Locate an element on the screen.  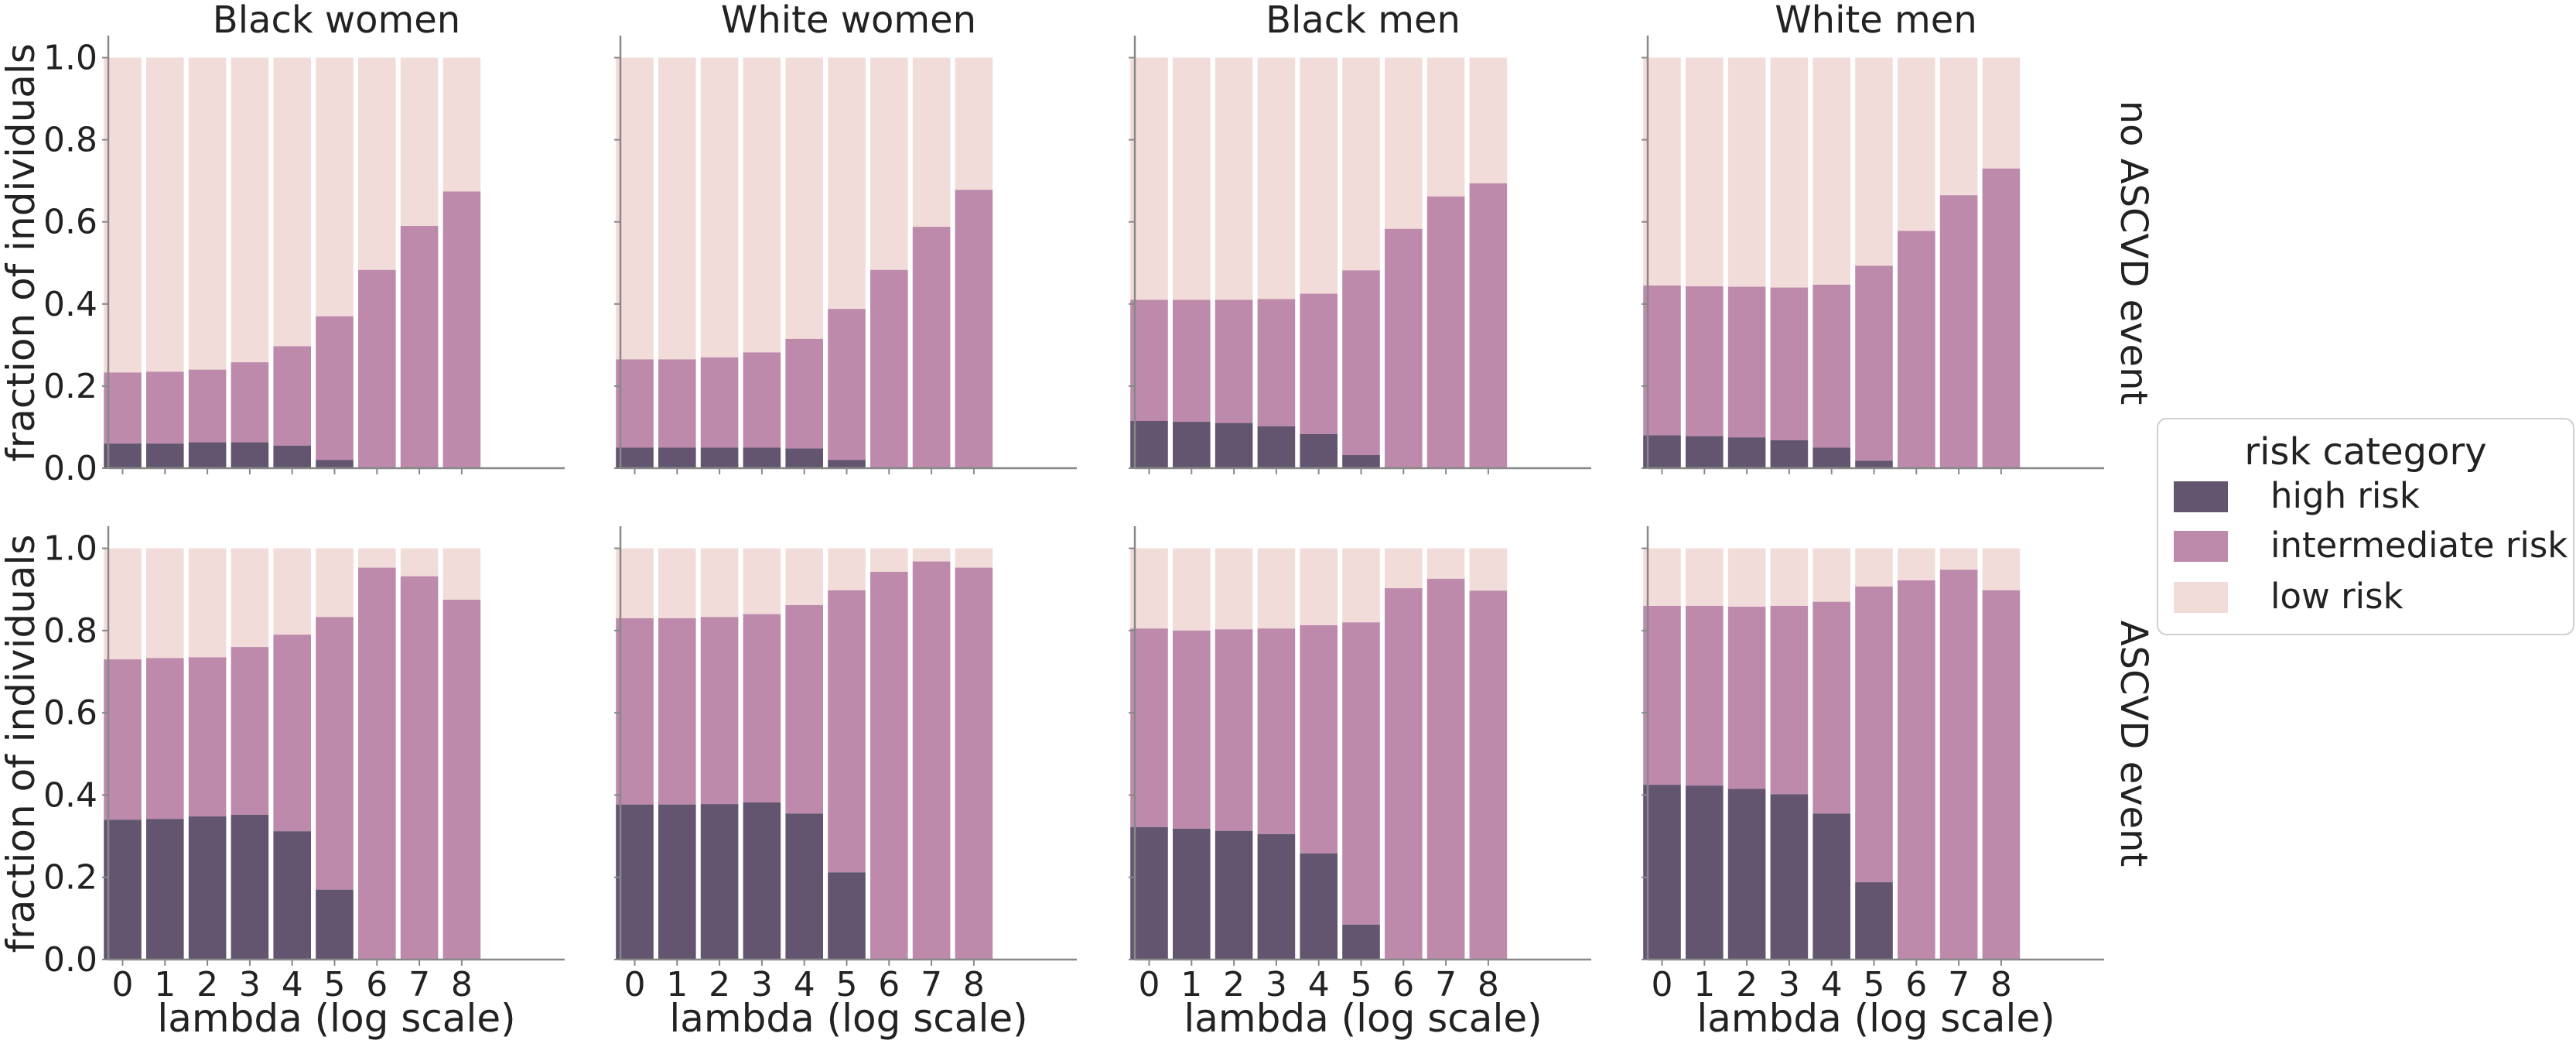
x-tick-label: 6 is located at coordinates (1916, 984).